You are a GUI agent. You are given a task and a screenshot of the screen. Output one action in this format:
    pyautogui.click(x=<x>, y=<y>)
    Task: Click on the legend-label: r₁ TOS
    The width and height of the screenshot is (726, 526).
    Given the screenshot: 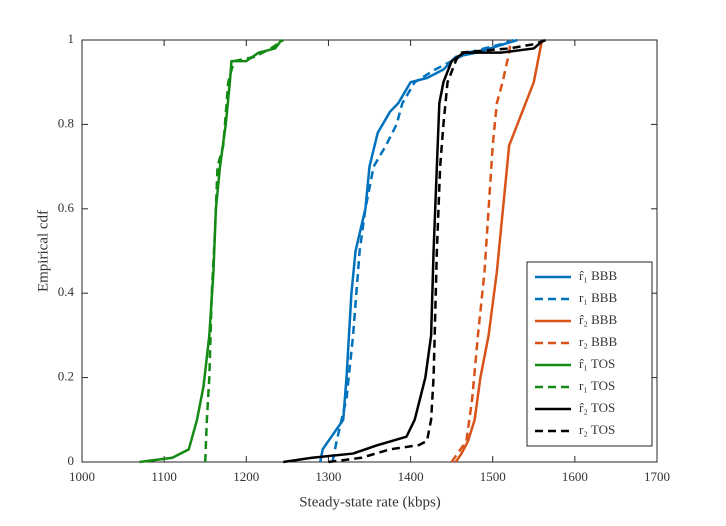 What is the action you would take?
    pyautogui.click(x=597, y=385)
    